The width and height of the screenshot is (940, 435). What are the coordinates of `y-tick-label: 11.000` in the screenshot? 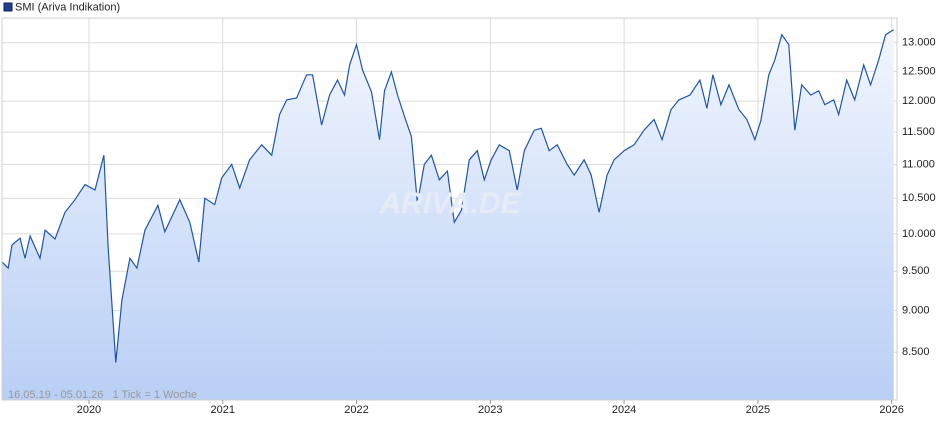 It's located at (918, 164).